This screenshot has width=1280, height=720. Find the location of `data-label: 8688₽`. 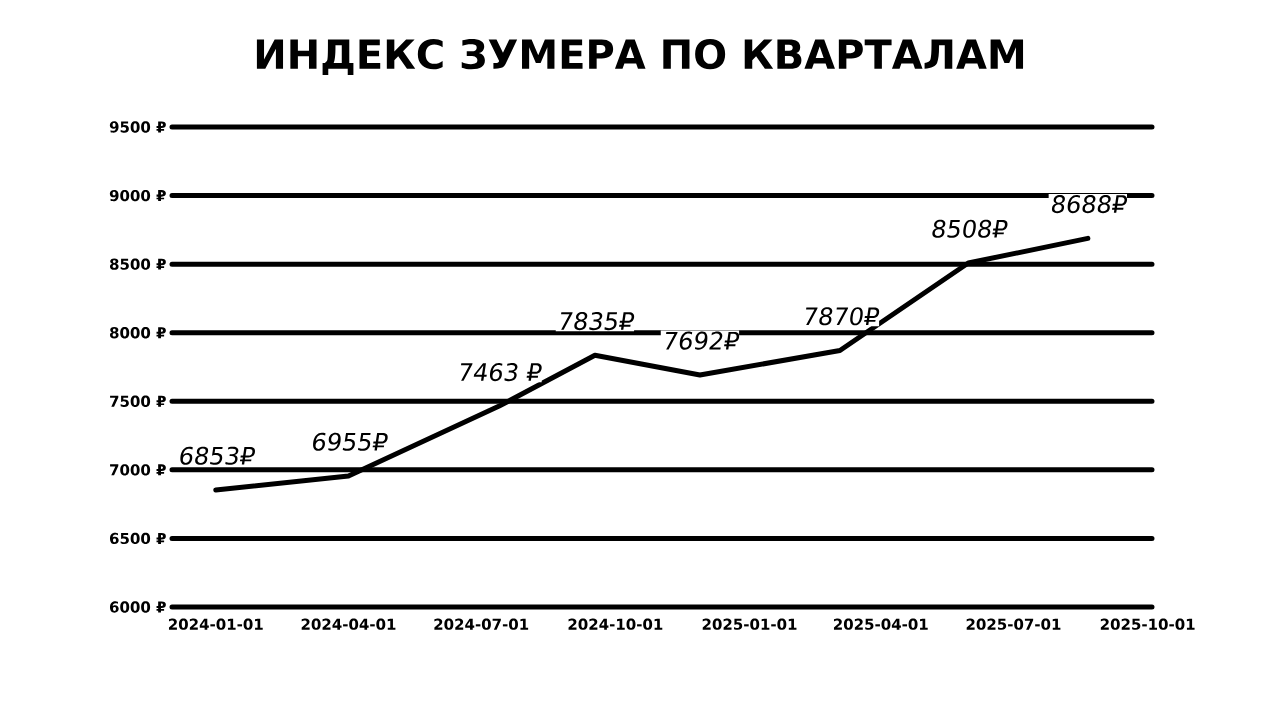

data-label: 8688₽ is located at coordinates (1089, 204).